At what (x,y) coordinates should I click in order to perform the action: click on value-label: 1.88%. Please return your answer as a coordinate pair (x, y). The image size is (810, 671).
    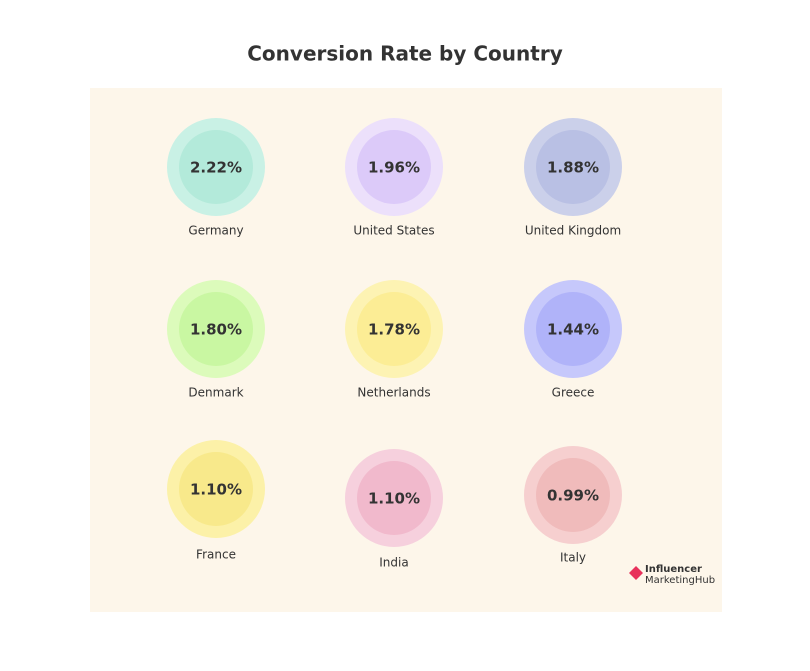
    Looking at the image, I should click on (573, 168).